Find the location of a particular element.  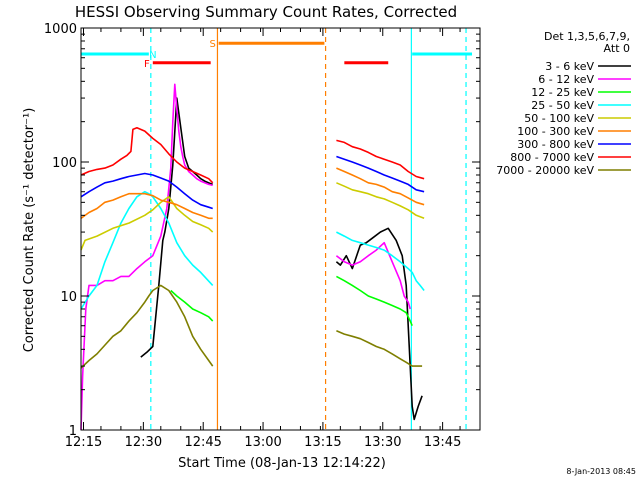

x-tick-label: 12:15 is located at coordinates (83, 442).